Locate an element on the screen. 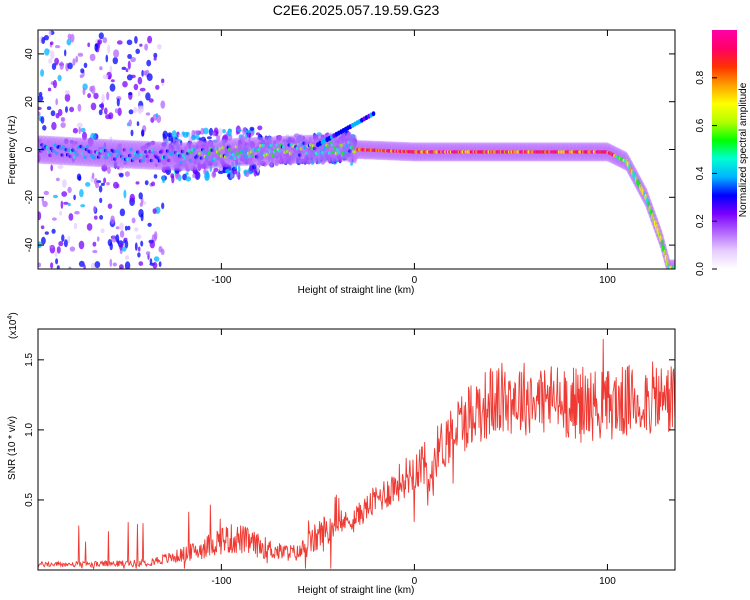  spectrogram-x-tick-label: 100 is located at coordinates (607, 280).